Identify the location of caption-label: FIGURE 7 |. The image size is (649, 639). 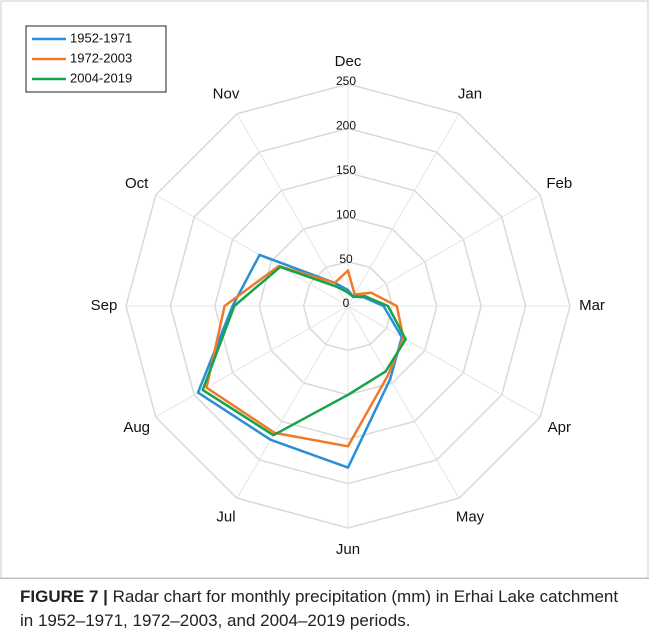
(64, 596).